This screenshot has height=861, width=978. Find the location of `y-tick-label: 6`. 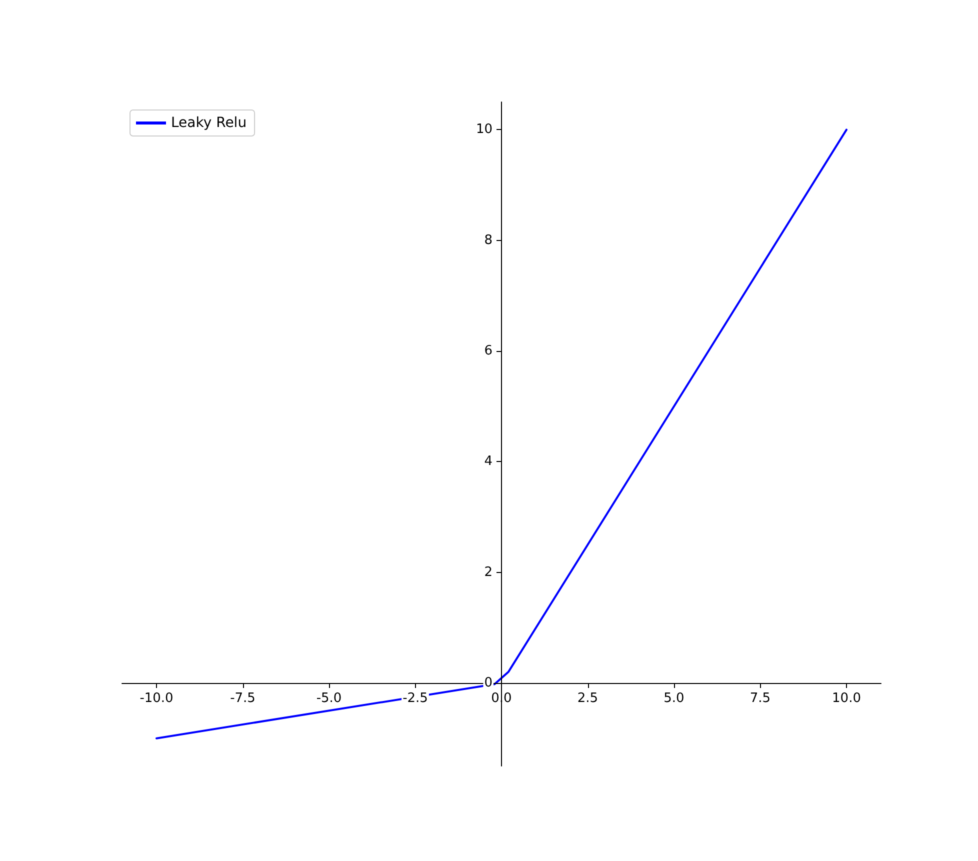

y-tick-label: 6 is located at coordinates (488, 351).